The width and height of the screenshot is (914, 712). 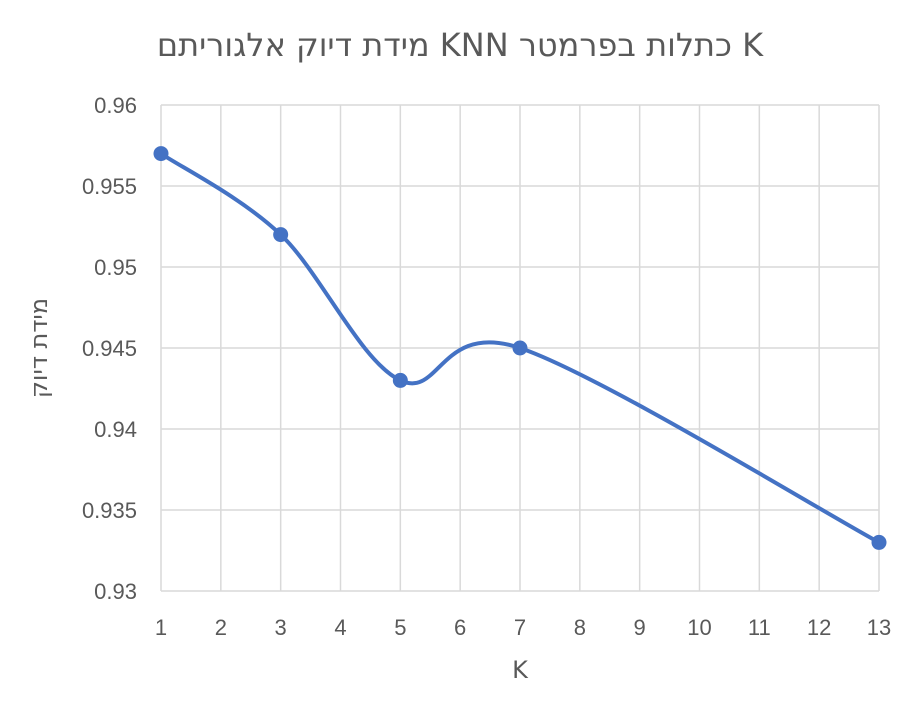 What do you see at coordinates (109, 510) in the screenshot?
I see `y-tick-label: 0.935` at bounding box center [109, 510].